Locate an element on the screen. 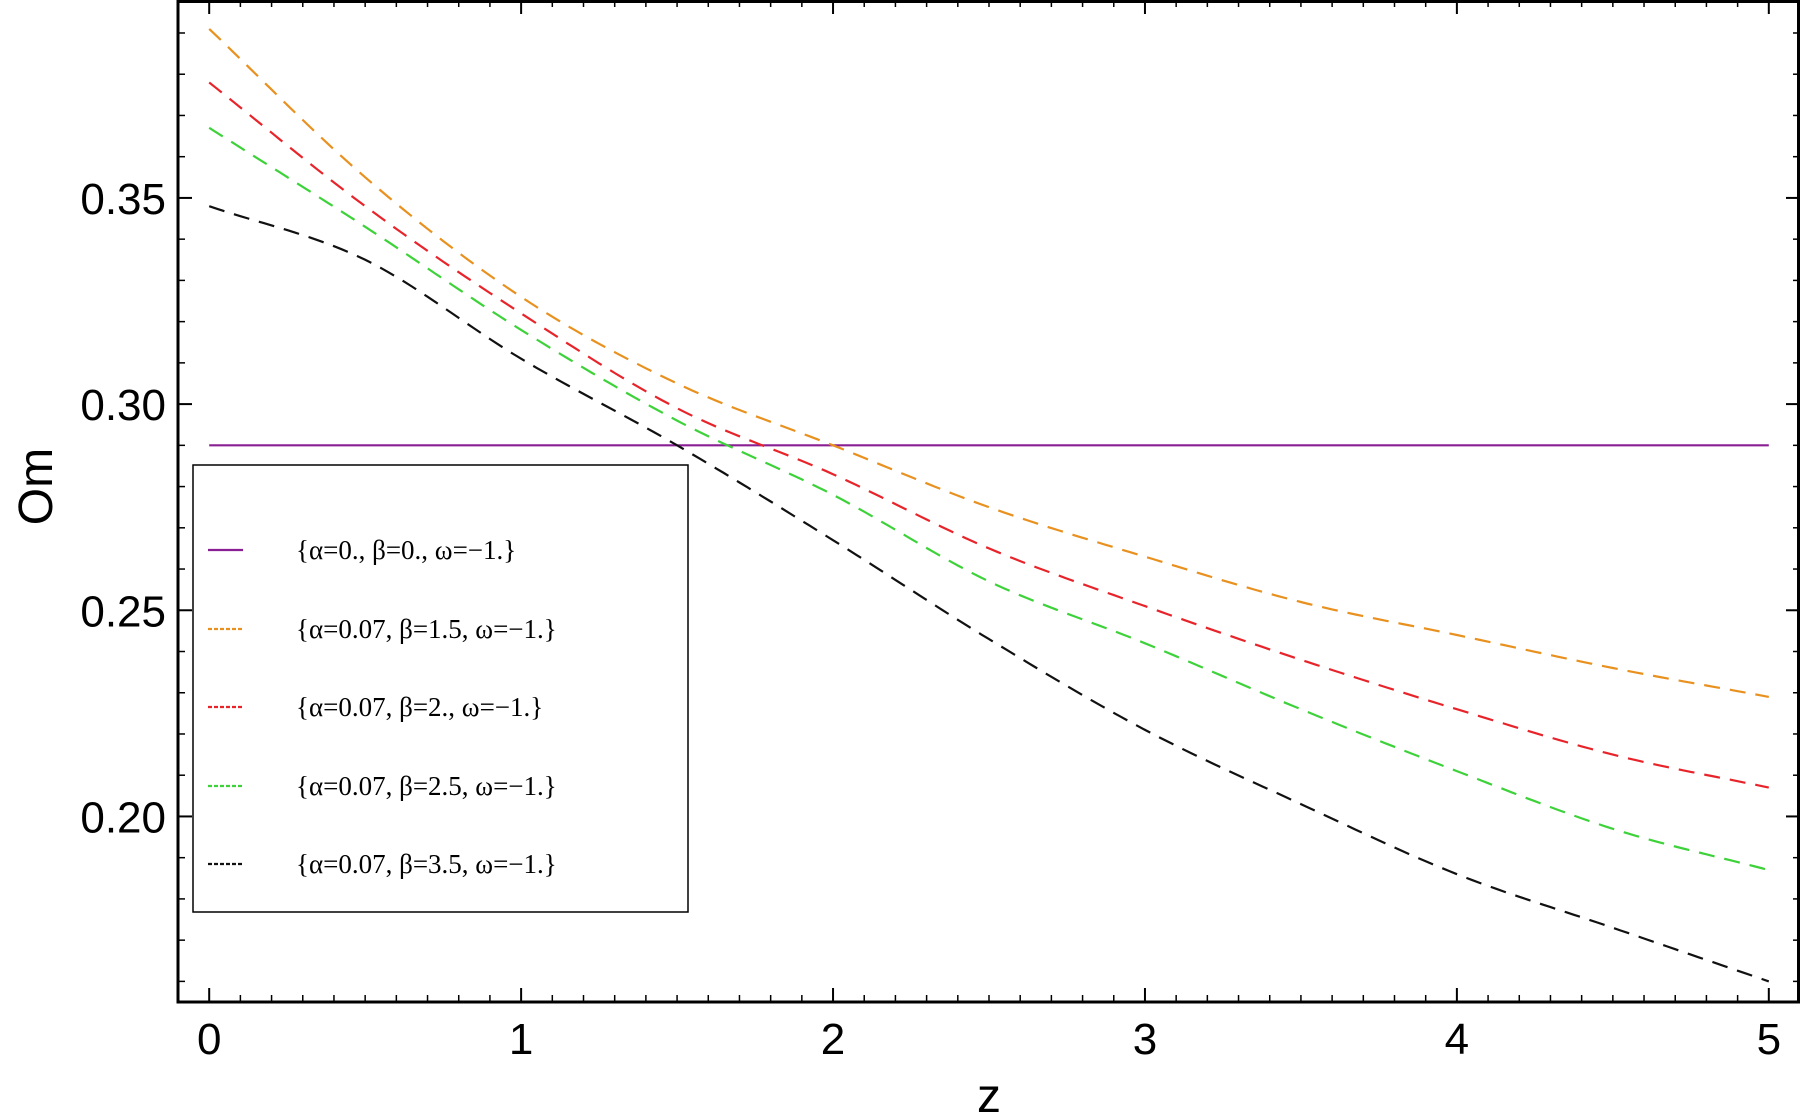 The image size is (1800, 1118). y-tick-label: 0.25 is located at coordinates (123, 611).